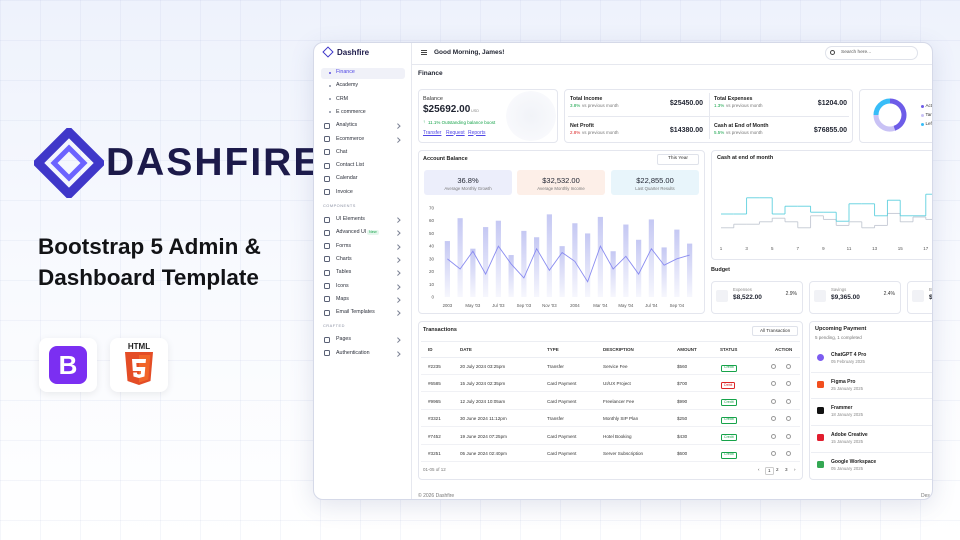 This screenshot has height=540, width=960. Describe the element at coordinates (847, 442) in the screenshot. I see `payment-date: 15 January 2025` at that location.